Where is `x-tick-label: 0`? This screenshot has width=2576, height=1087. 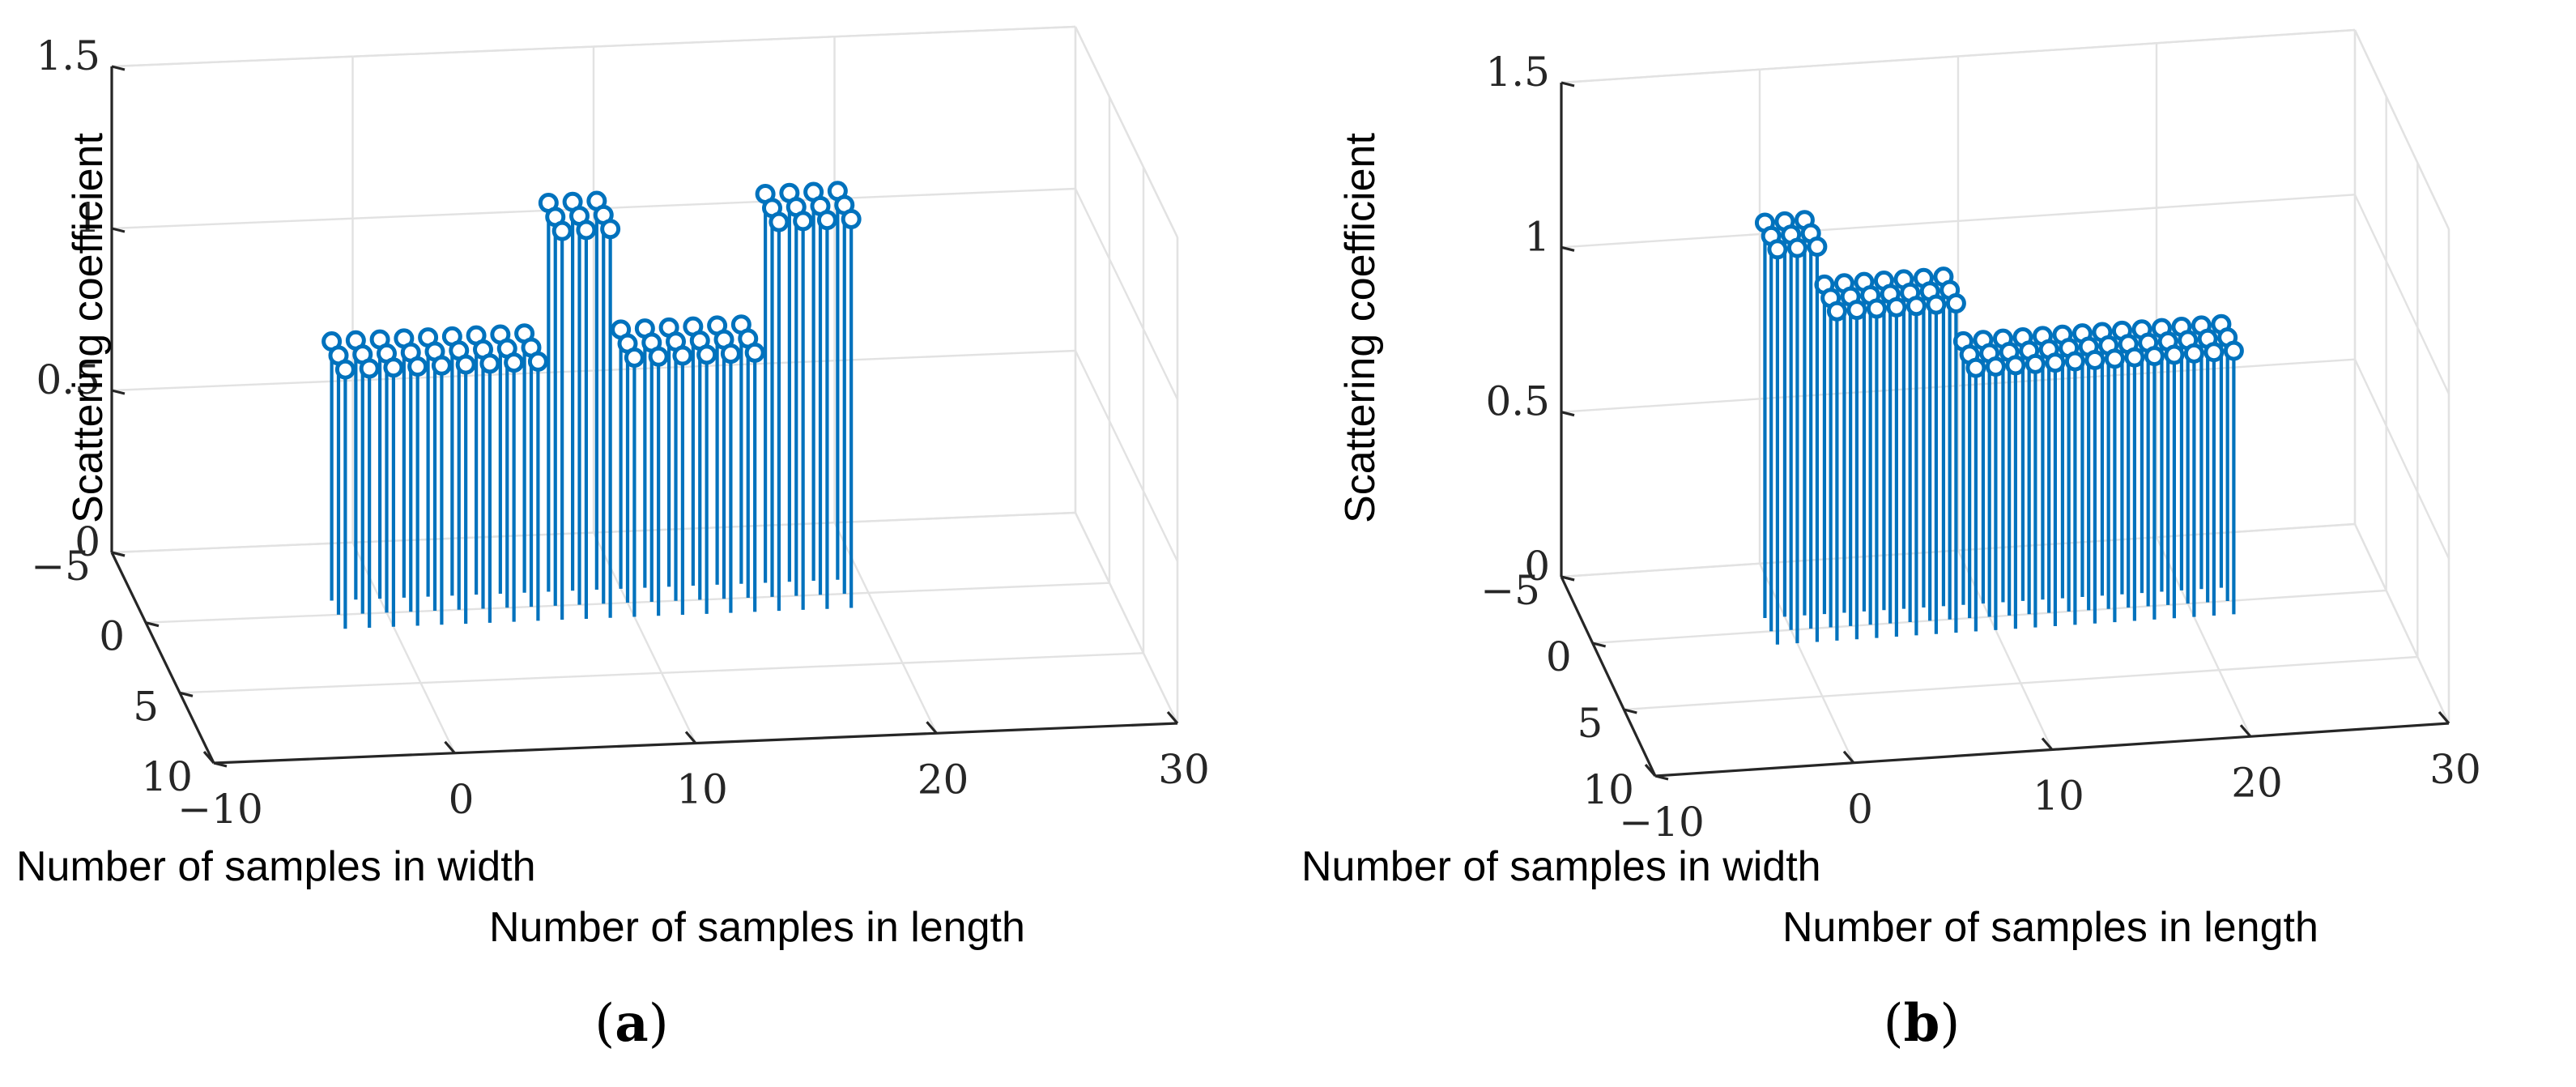
x-tick-label: 0 is located at coordinates (1860, 810).